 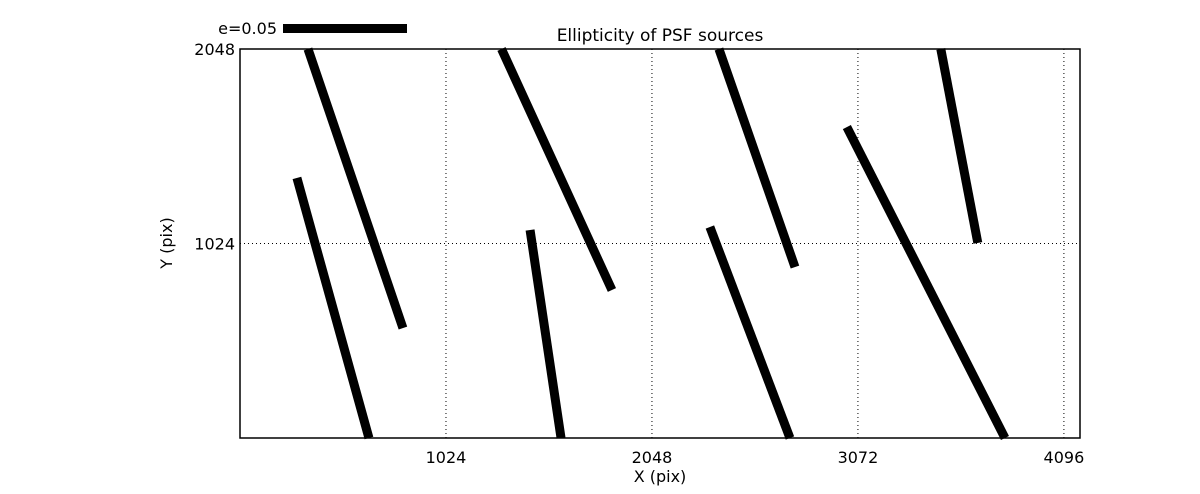 I want to click on chart-title: Ellipticity of PSF sources, so click(x=660, y=36).